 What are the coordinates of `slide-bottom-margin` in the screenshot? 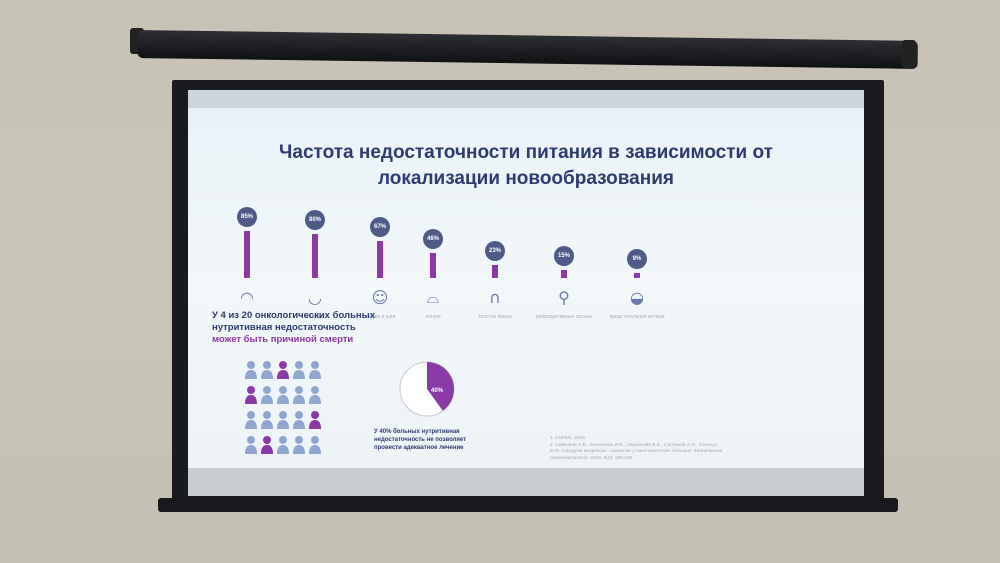 It's located at (526, 482).